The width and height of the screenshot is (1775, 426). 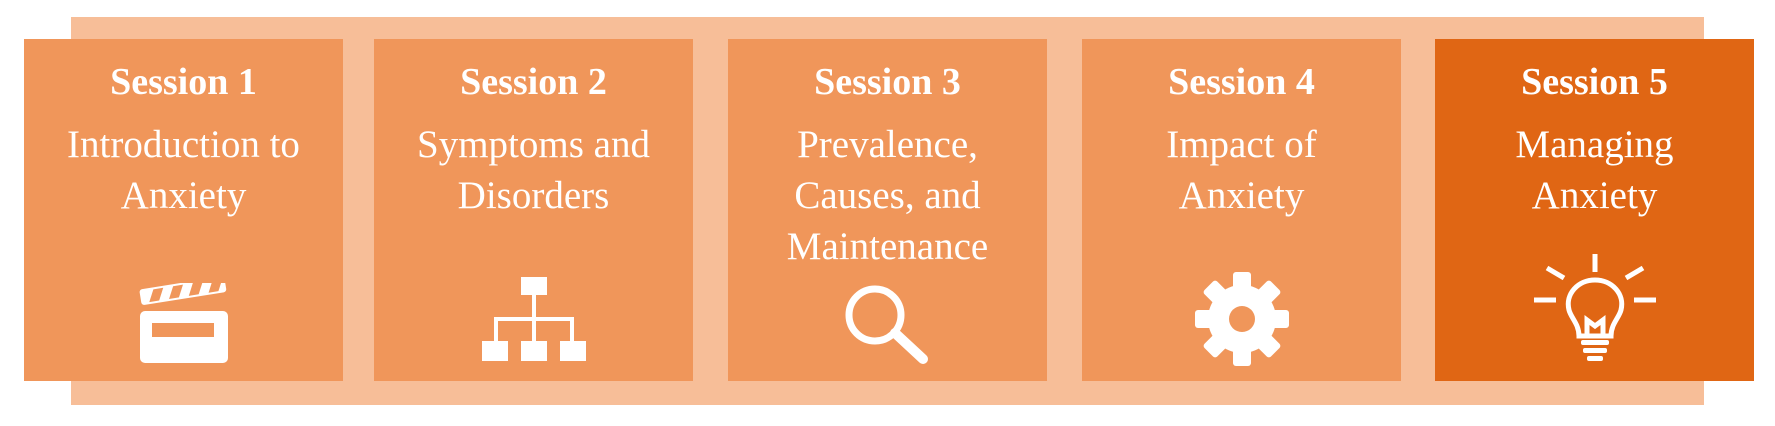 I want to click on session-card-2: Session 2 Symptoms and Disorders, so click(x=533, y=210).